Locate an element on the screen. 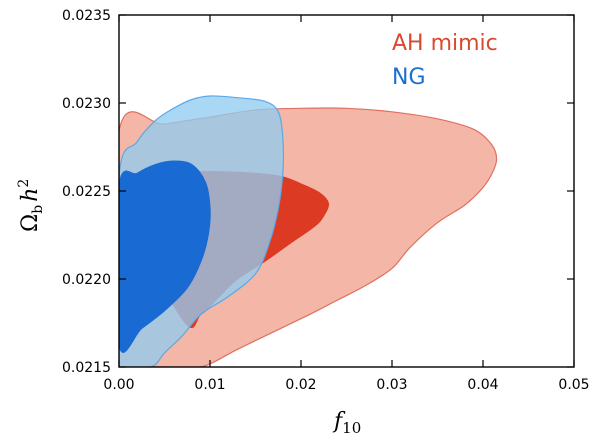 This screenshot has height=436, width=600. y-tick-label: 0.0235 is located at coordinates (86, 16).